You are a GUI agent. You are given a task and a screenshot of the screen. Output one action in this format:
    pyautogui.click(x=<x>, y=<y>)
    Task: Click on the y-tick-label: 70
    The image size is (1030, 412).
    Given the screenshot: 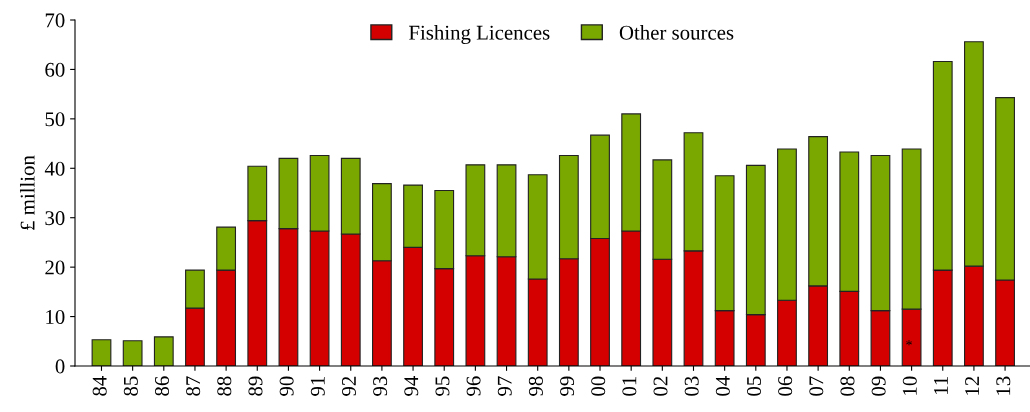 What is the action you would take?
    pyautogui.click(x=55, y=20)
    